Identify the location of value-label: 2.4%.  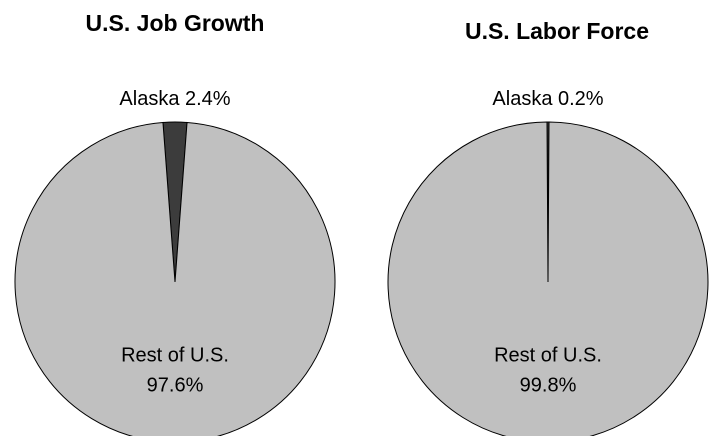
(208, 99).